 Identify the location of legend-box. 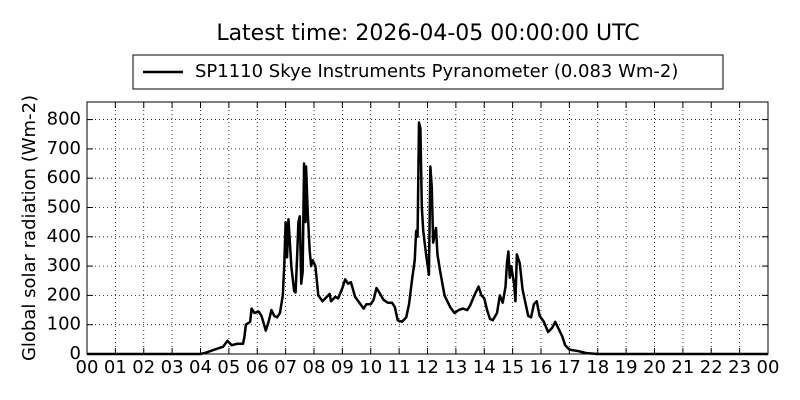
(428, 72).